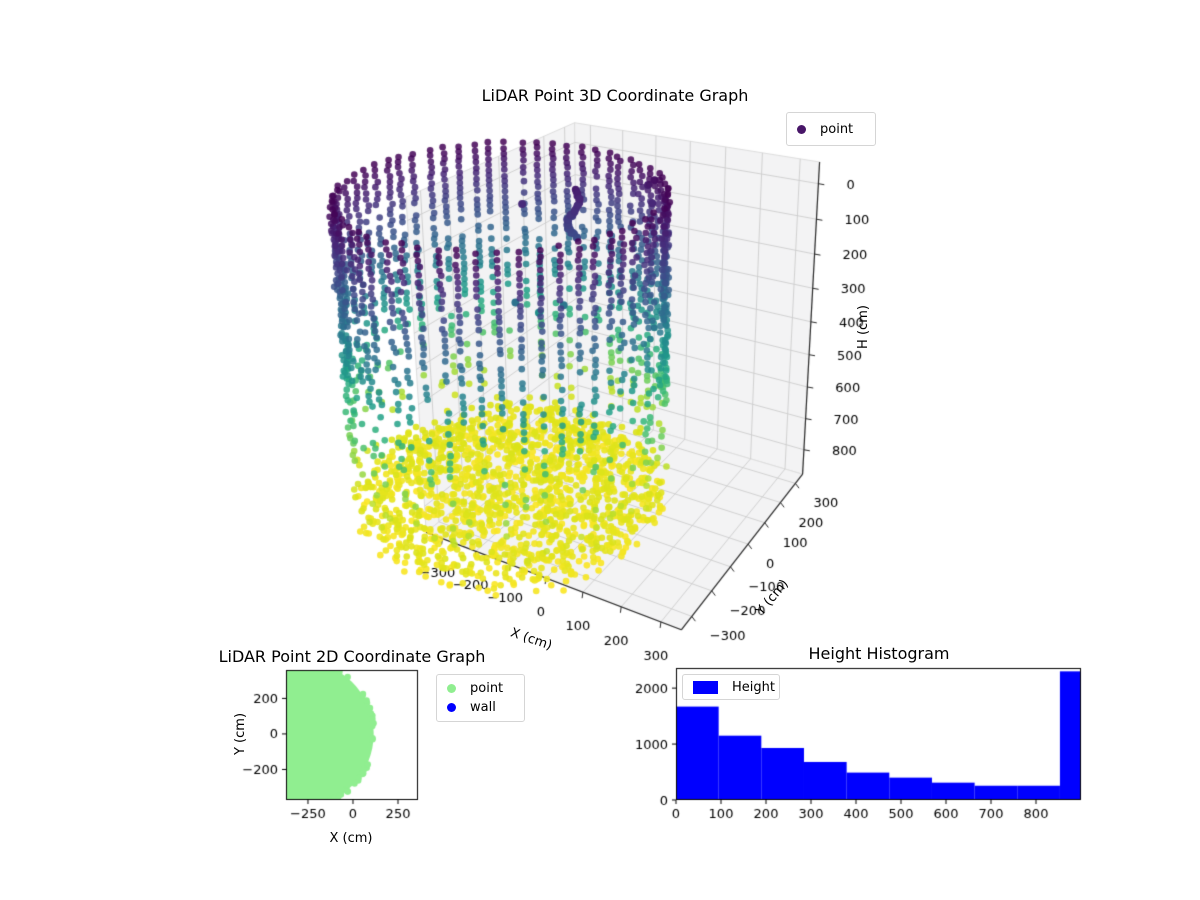 This screenshot has height=900, width=1200. Describe the element at coordinates (879, 653) in the screenshot. I see `hist-title: Height Histogram` at that location.